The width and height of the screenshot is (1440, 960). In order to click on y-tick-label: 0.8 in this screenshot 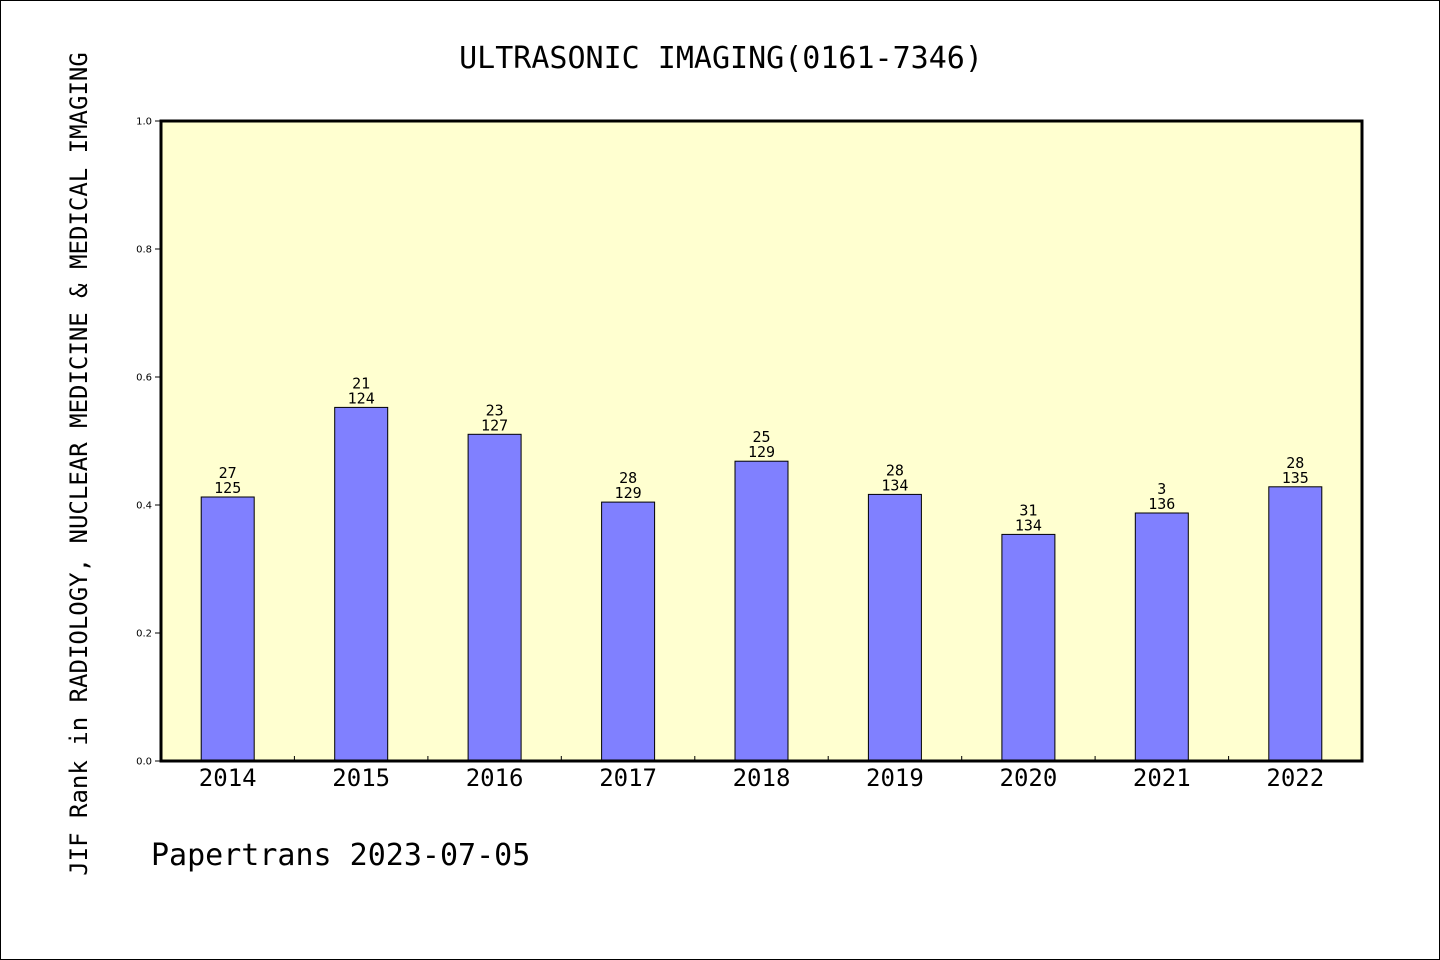, I will do `click(144, 250)`.